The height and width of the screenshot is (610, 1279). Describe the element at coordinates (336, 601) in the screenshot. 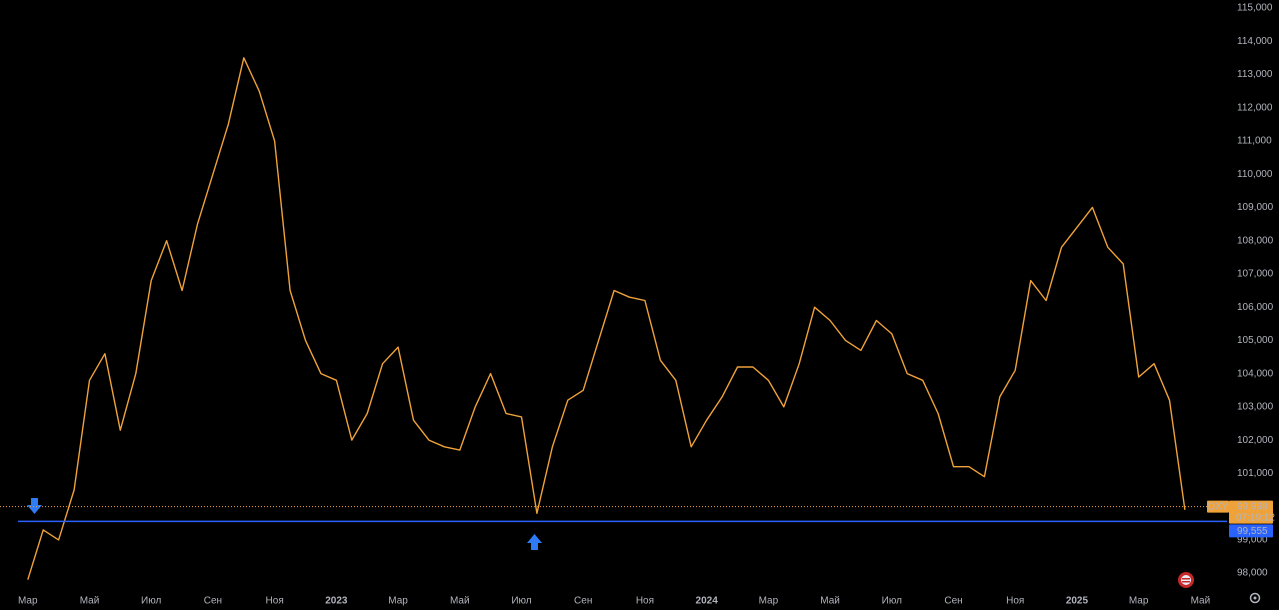

I see `x-tick-label: 2023` at that location.